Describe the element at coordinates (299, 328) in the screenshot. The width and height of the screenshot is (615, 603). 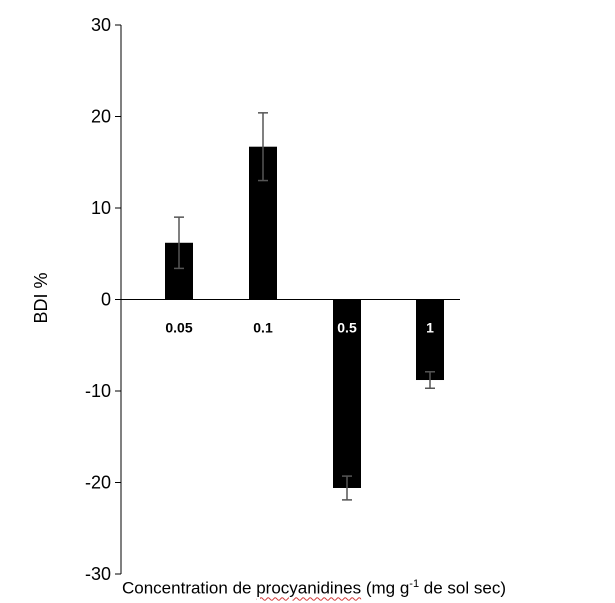
I see `category-labels: 0.05 0.1 0.5 1` at that location.